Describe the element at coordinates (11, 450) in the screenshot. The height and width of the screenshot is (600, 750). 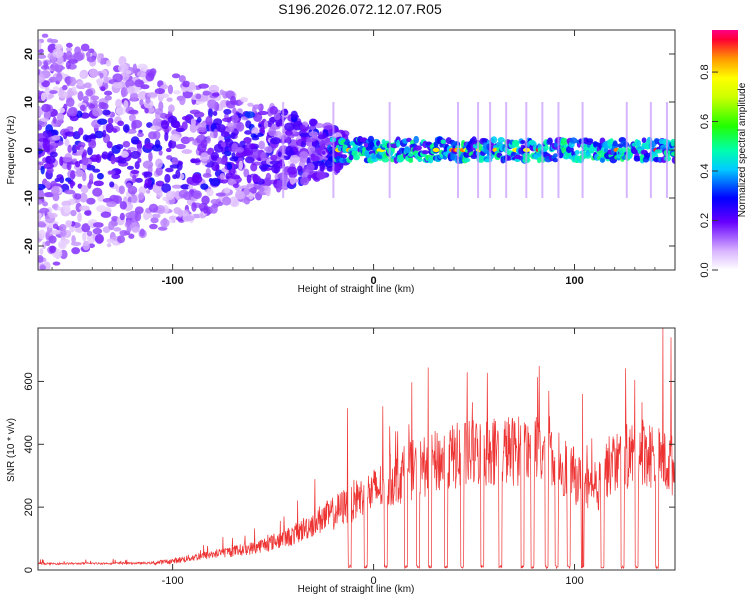
I see `snr-ylabel: SNR (10 * v/v)` at that location.